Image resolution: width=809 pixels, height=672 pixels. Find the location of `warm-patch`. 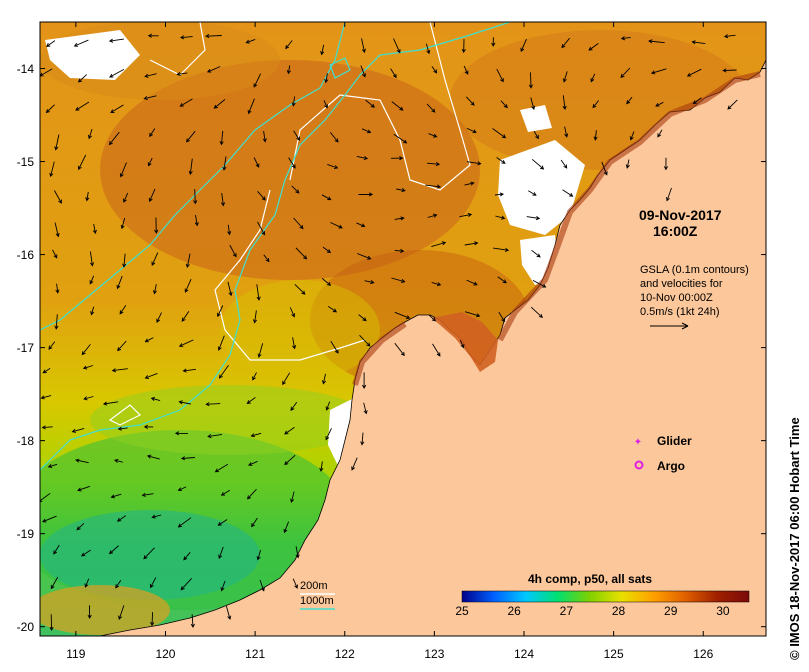

warm-patch is located at coordinates (105, 610).